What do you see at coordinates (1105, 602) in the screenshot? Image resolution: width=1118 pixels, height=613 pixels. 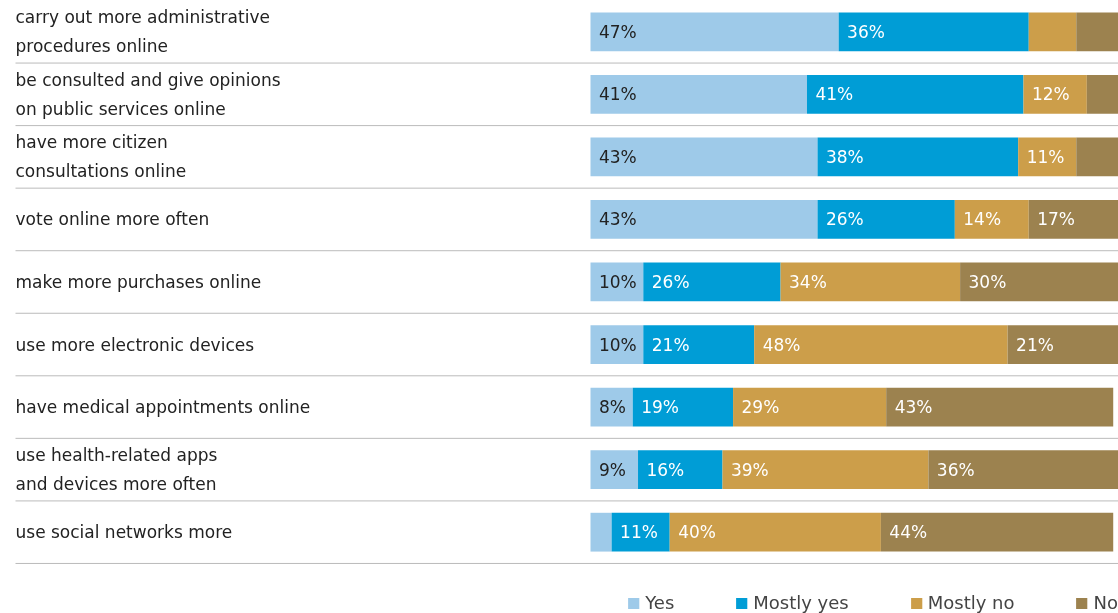 I see `legend-label: No` at bounding box center [1105, 602].